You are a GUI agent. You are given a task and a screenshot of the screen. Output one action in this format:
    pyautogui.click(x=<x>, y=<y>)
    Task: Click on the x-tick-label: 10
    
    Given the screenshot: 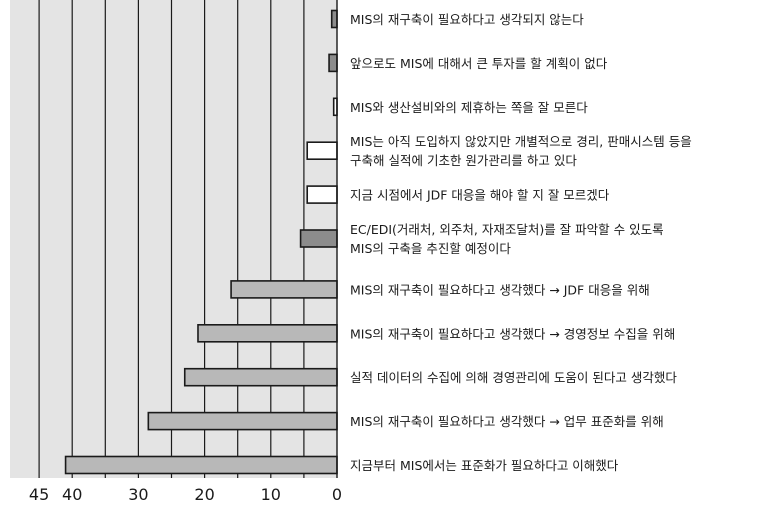 What is the action you would take?
    pyautogui.click(x=271, y=494)
    